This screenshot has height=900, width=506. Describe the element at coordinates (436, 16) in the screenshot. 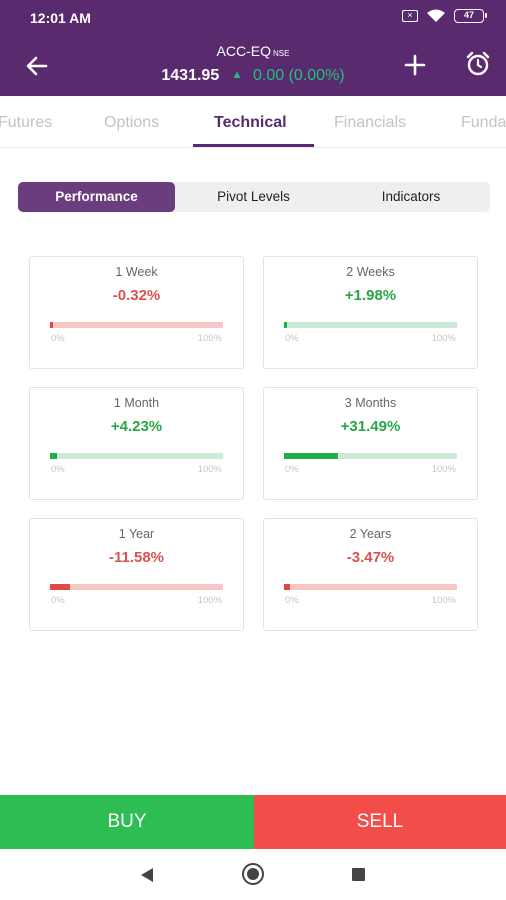

I see `wifi-icon` at that location.